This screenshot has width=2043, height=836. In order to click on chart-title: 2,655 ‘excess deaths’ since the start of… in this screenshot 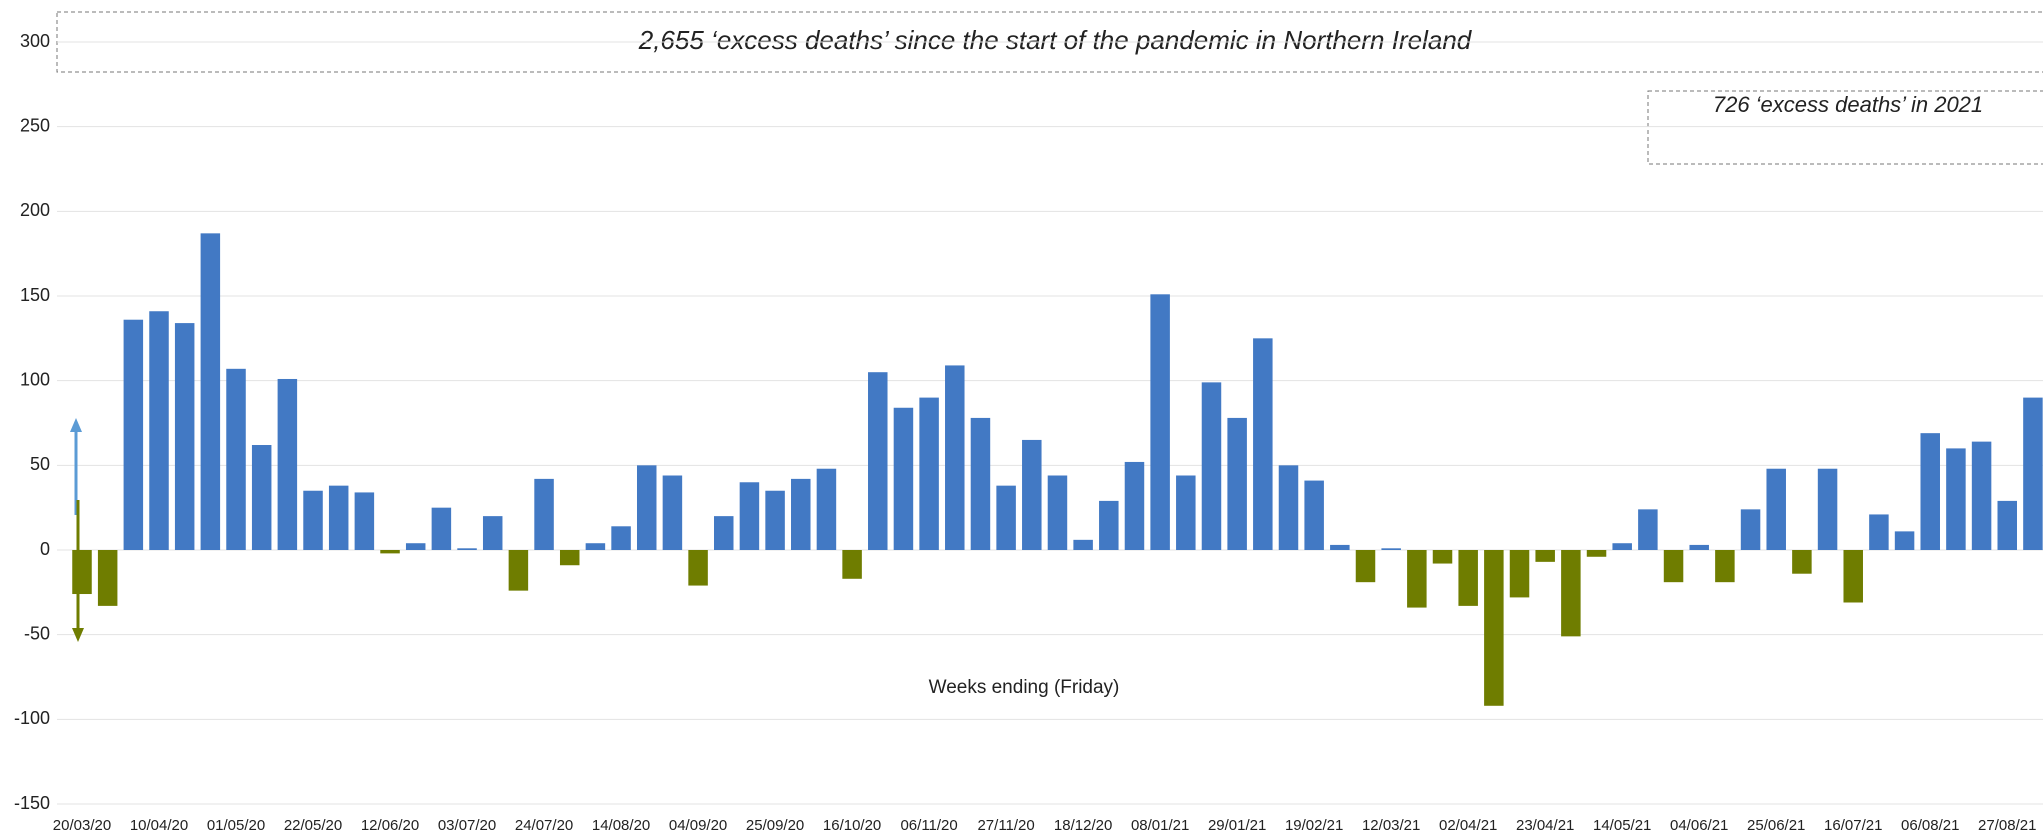, I will do `click(1055, 40)`.